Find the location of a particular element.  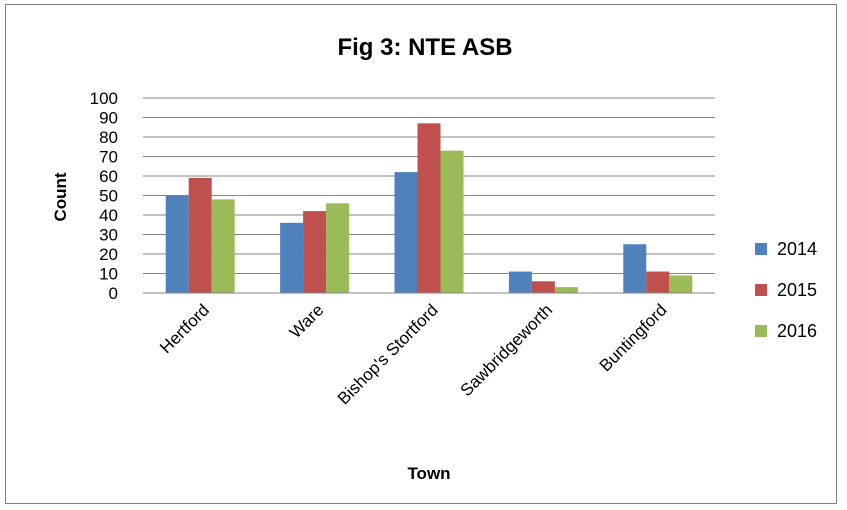

x-tick-label: Sawbridgeworth is located at coordinates (507, 350).